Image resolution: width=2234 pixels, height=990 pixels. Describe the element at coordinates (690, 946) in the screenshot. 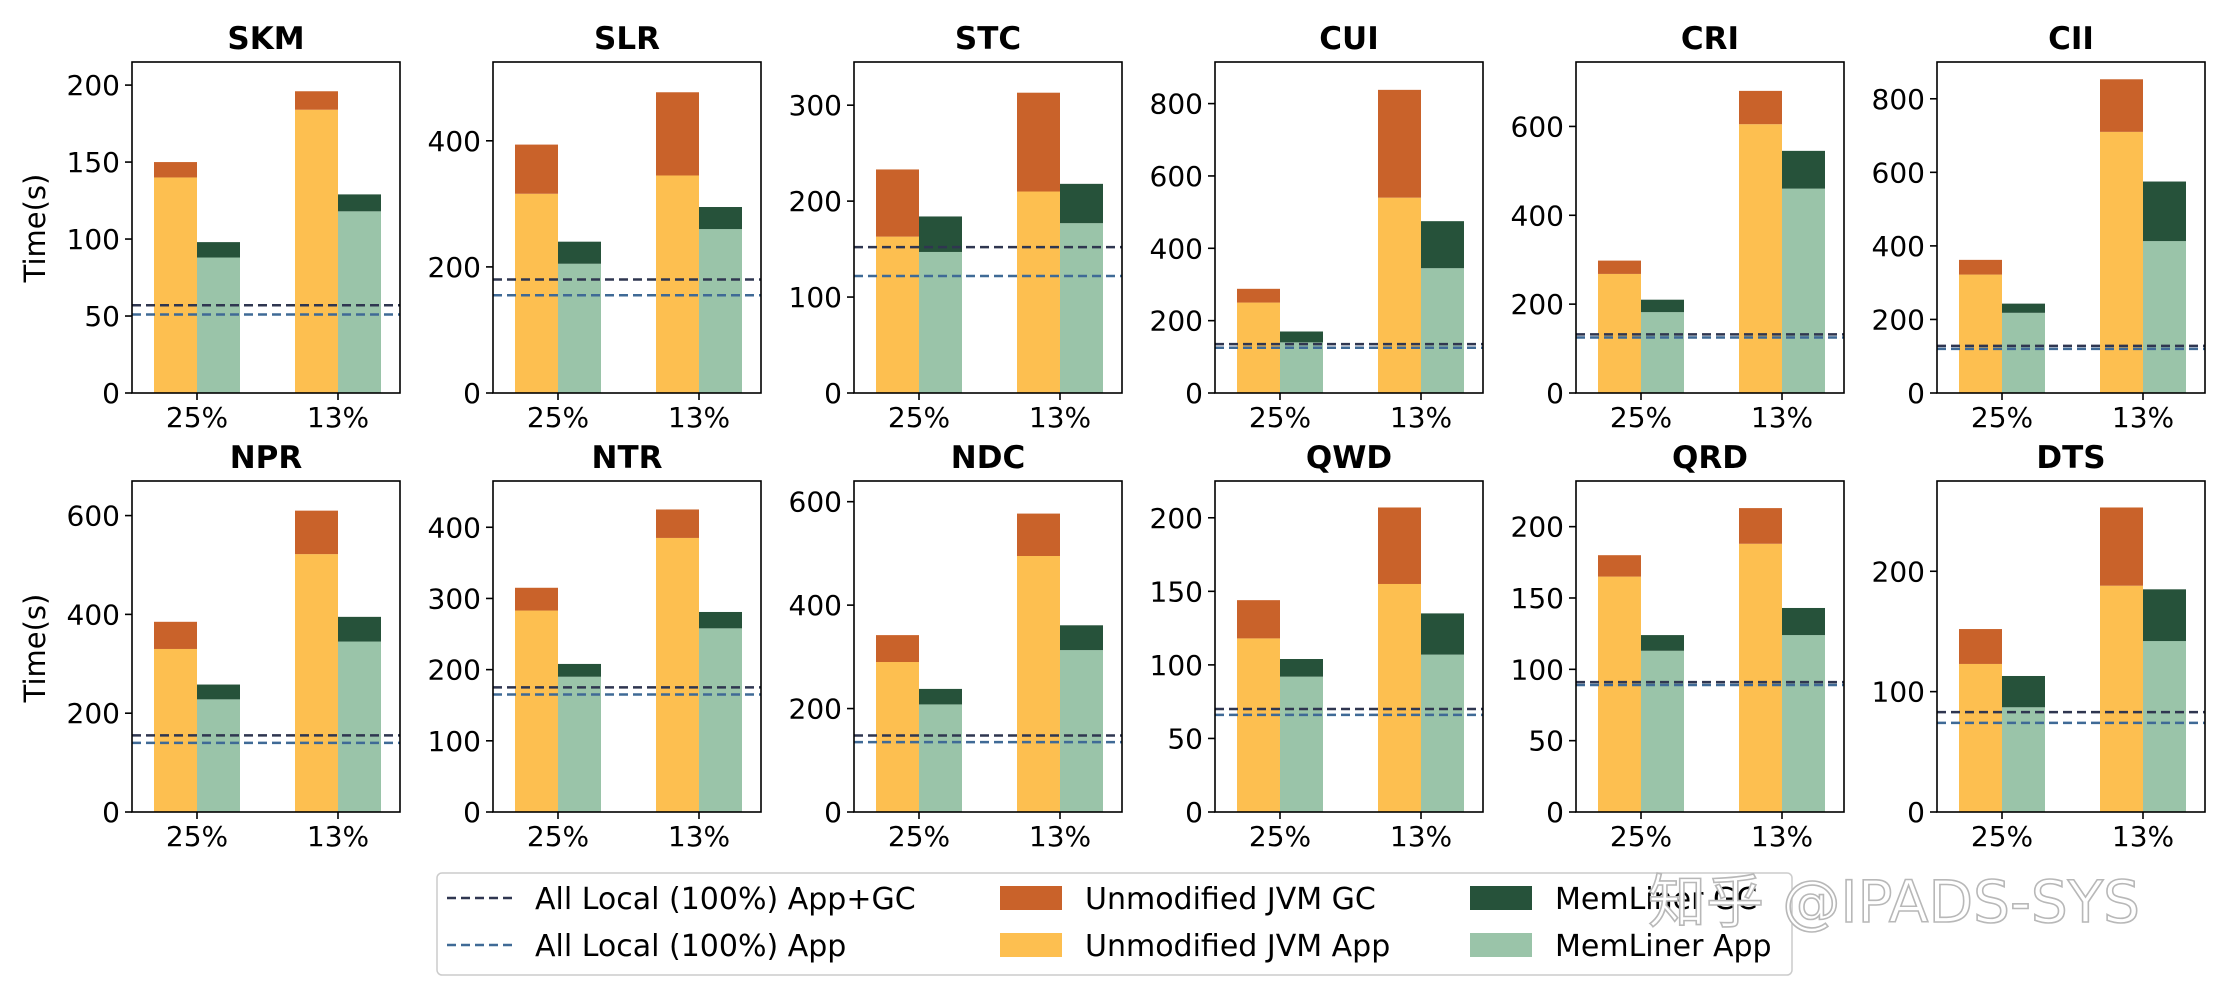

I see `legend-label-local-app: All Local (100%) App` at that location.